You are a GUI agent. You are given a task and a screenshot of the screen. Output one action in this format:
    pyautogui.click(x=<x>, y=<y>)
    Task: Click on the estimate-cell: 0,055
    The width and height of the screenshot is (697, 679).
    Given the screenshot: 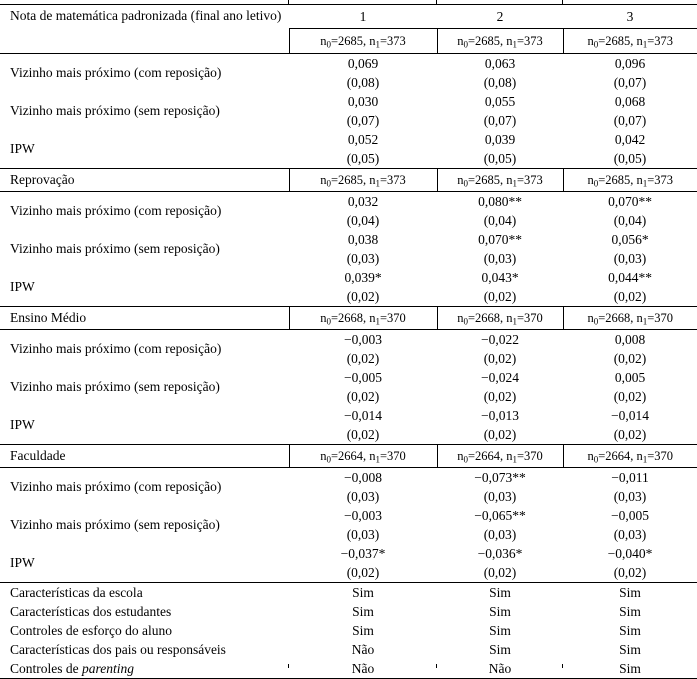 What is the action you would take?
    pyautogui.click(x=500, y=101)
    